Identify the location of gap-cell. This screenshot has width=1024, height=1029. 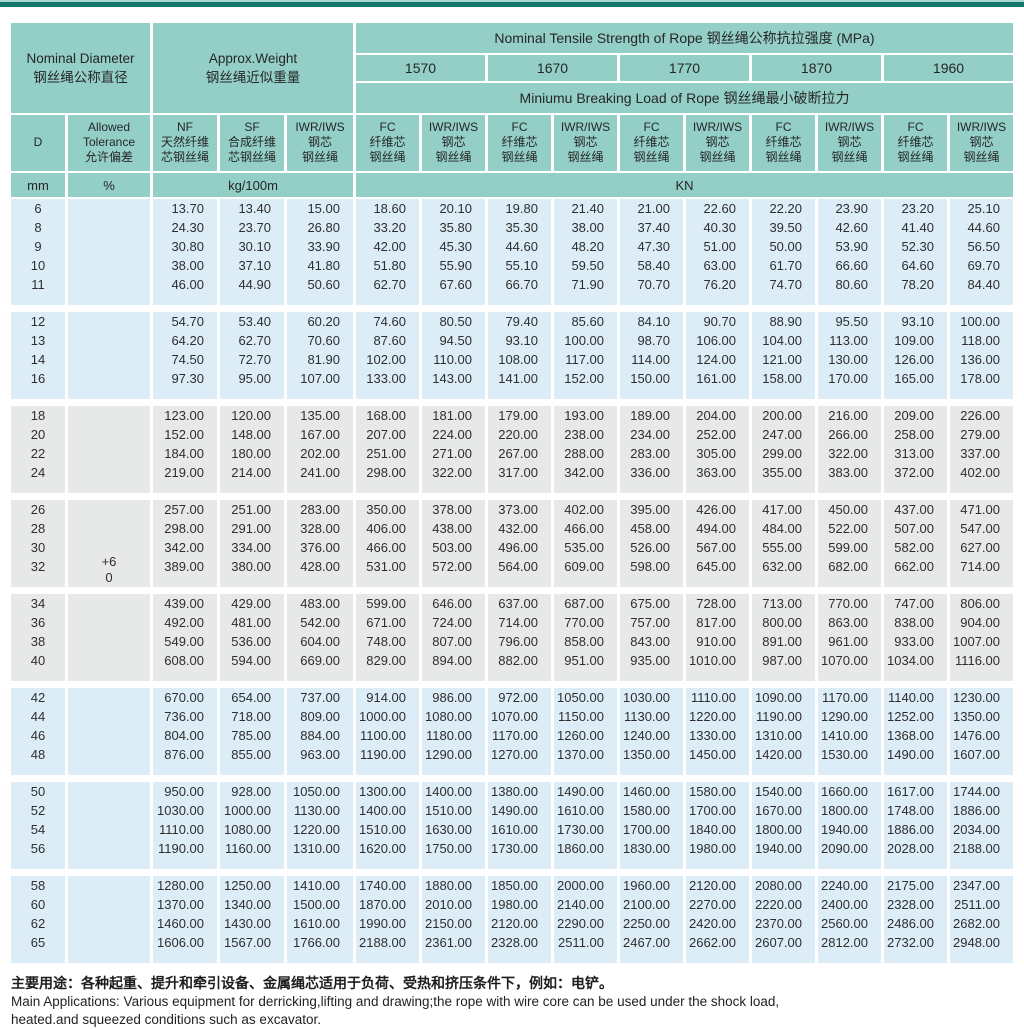
(512, 402).